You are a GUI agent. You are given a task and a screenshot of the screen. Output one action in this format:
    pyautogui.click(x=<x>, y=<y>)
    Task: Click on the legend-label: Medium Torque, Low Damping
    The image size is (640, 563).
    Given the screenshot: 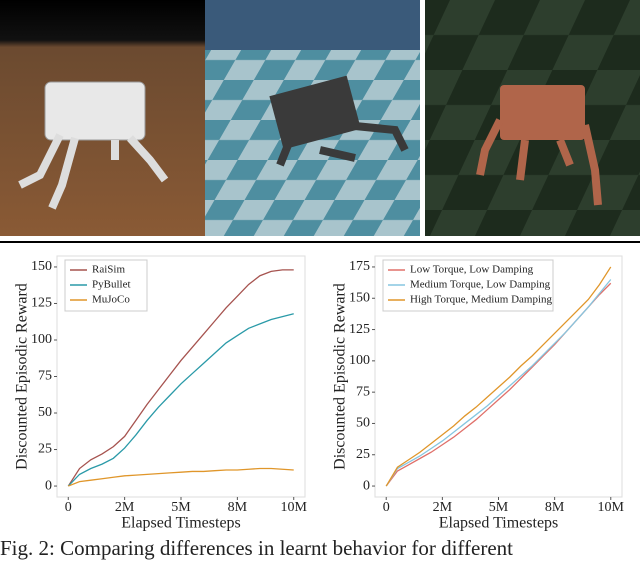 What is the action you would take?
    pyautogui.click(x=480, y=285)
    